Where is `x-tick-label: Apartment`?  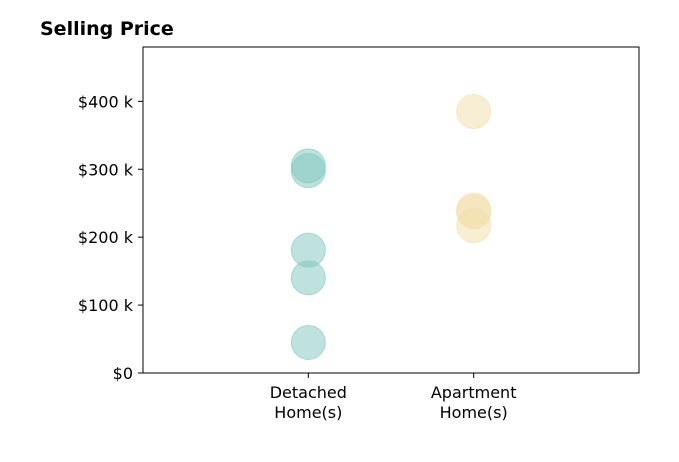
x-tick-label: Apartment is located at coordinates (474, 392).